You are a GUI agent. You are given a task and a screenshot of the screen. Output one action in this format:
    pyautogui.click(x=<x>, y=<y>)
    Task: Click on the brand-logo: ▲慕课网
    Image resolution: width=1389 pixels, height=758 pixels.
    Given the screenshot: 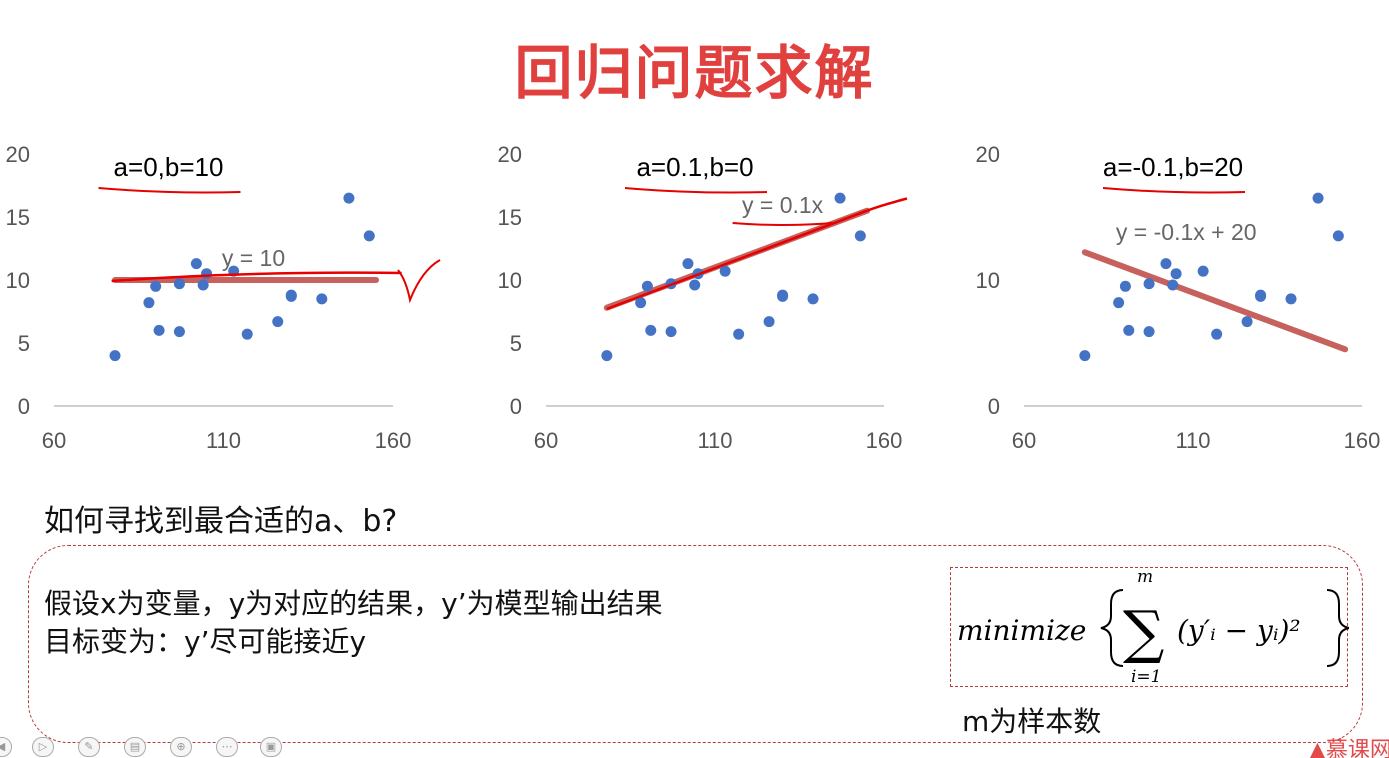 What is the action you would take?
    pyautogui.click(x=1349, y=745)
    